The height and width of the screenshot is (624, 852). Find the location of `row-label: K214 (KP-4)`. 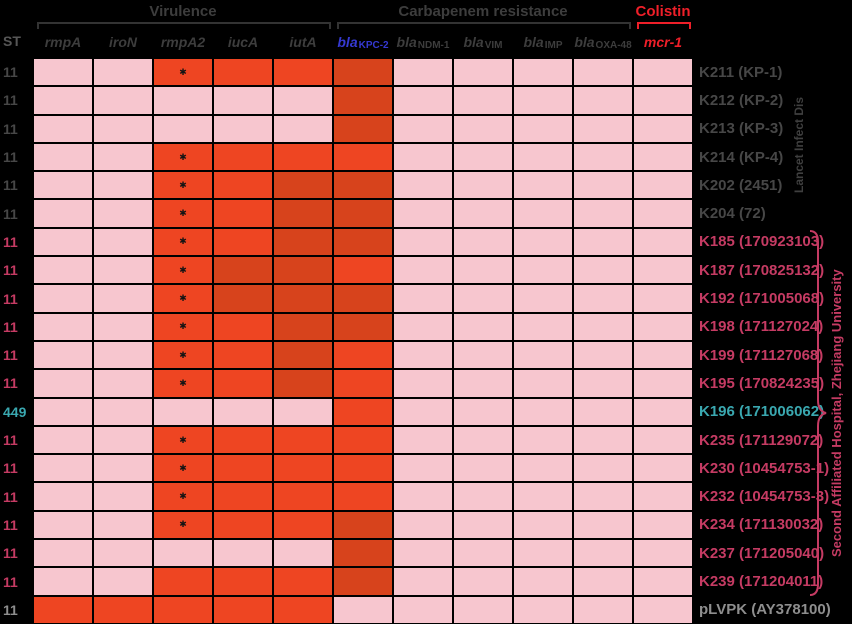

row-label: K214 (KP-4) is located at coordinates (741, 157).